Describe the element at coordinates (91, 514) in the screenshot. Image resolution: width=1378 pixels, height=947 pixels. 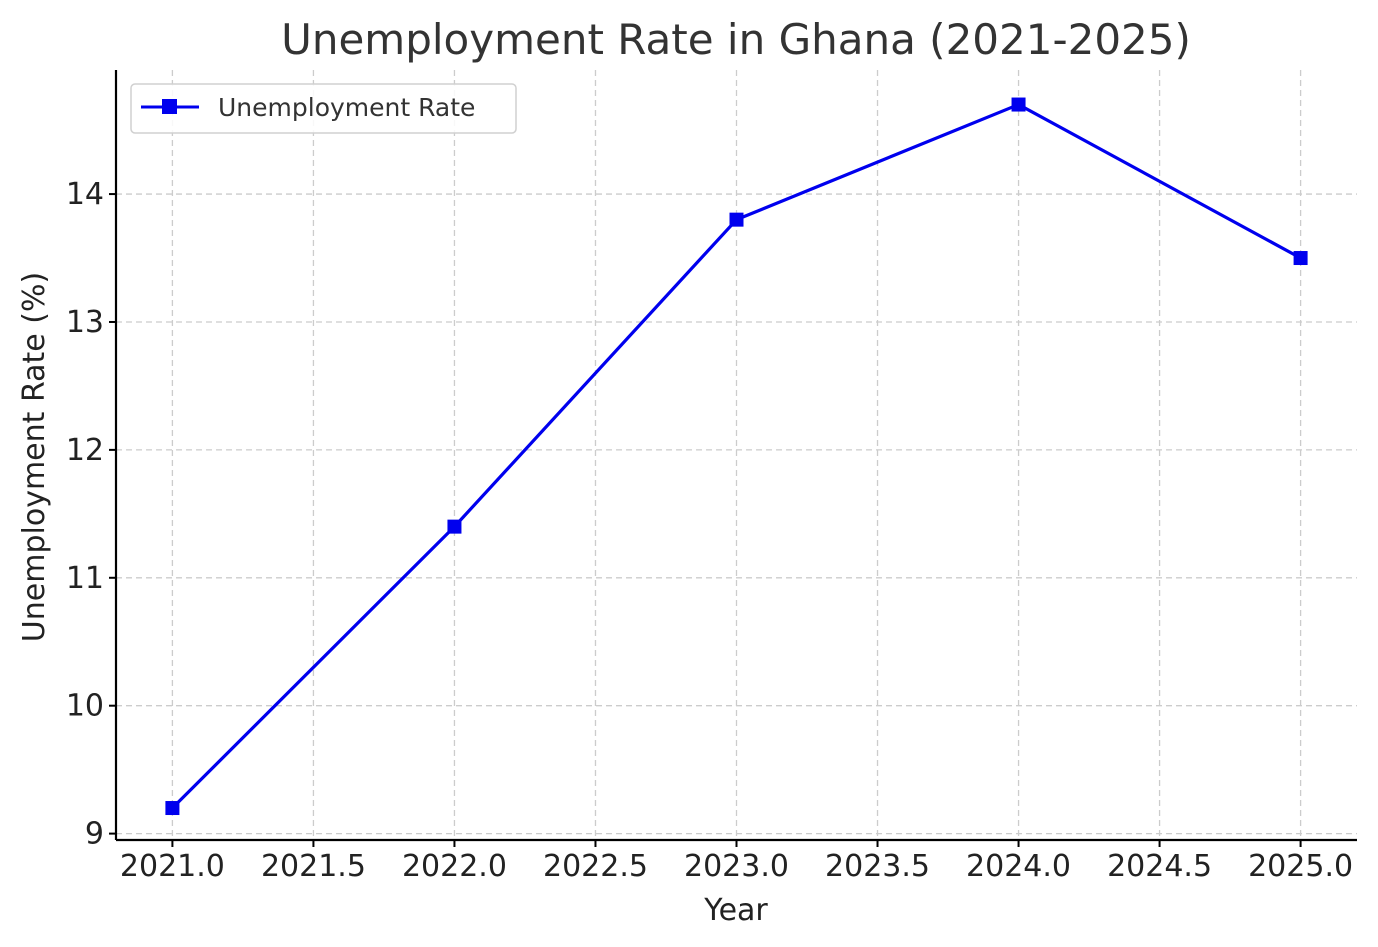
I see `y-ticks: 9 10 11 12 13 14` at that location.